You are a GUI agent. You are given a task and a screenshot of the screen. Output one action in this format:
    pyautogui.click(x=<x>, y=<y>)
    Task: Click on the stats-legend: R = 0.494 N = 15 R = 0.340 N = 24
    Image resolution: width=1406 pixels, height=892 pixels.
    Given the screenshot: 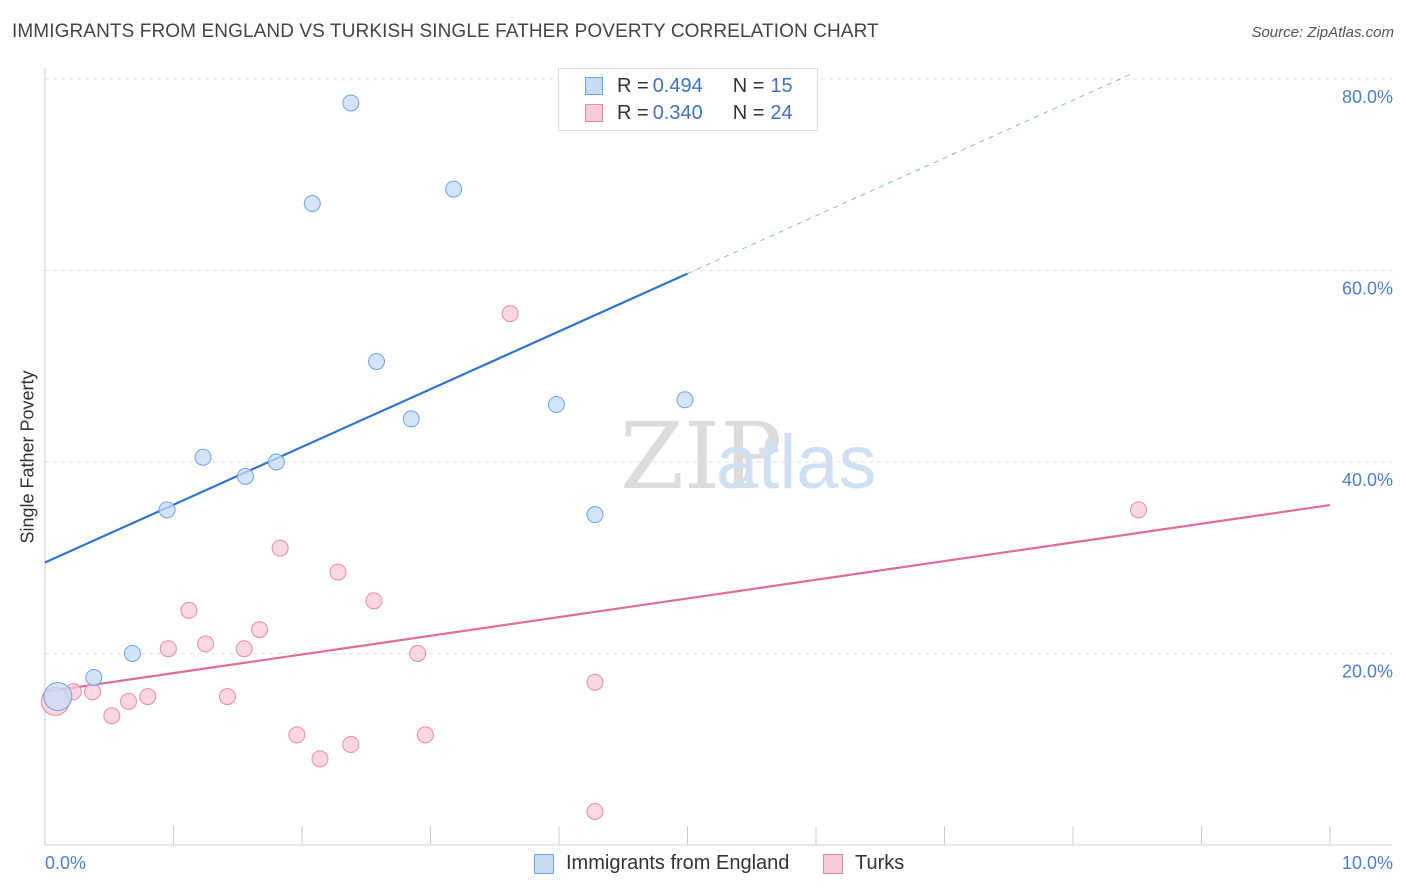 What is the action you would take?
    pyautogui.click(x=688, y=99)
    